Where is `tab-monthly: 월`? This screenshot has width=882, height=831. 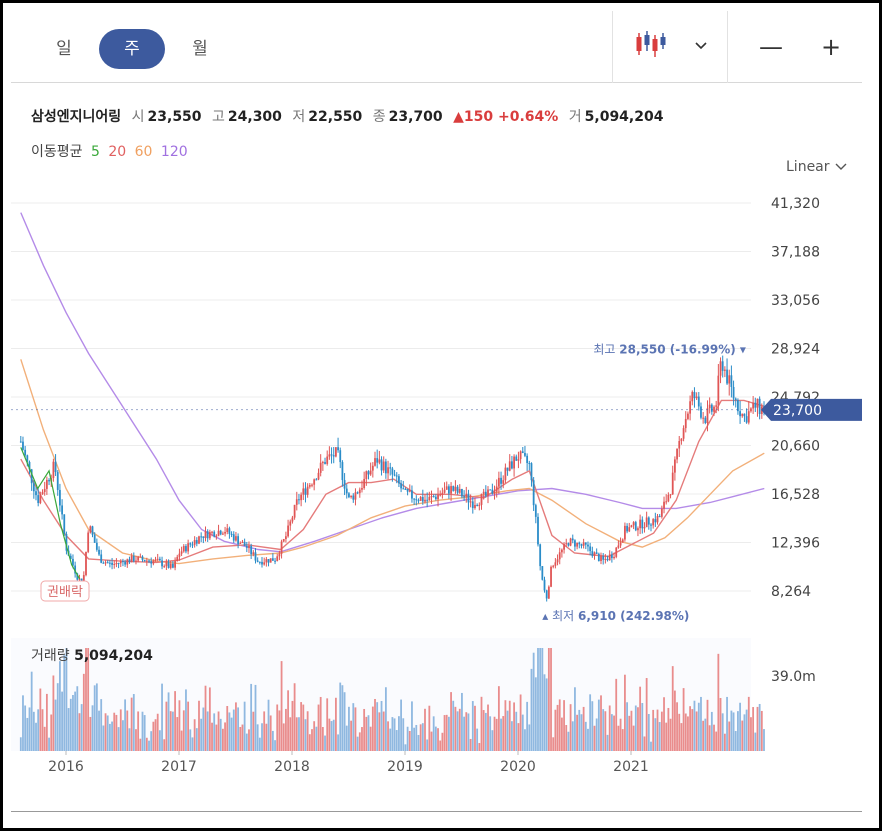
tab-monthly: 월 is located at coordinates (200, 49).